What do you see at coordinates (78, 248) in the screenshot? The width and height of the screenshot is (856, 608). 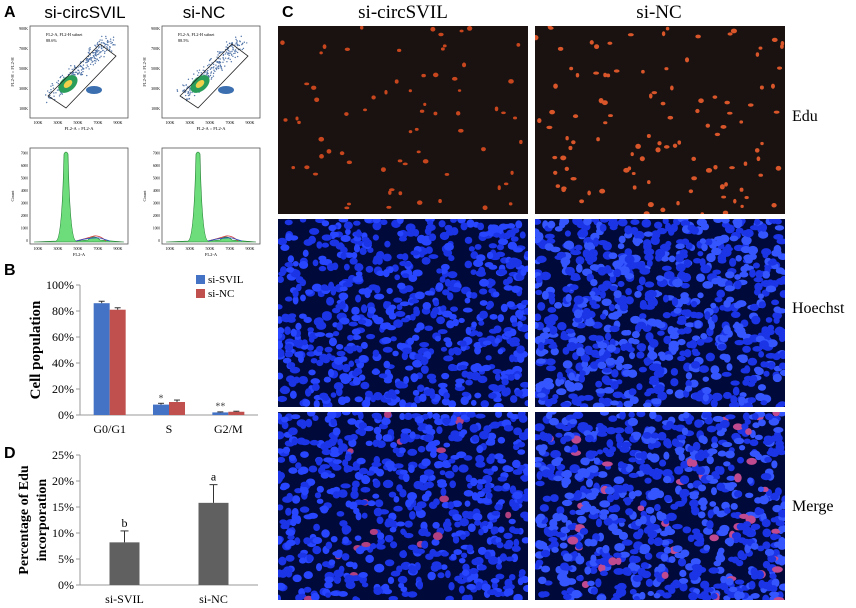 I see `histogram-x-tick: 500K` at bounding box center [78, 248].